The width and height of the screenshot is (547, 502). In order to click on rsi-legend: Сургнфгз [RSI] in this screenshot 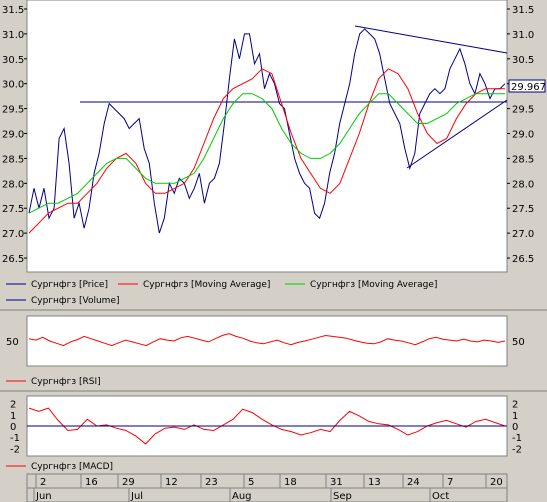, I will do `click(53, 382)`.